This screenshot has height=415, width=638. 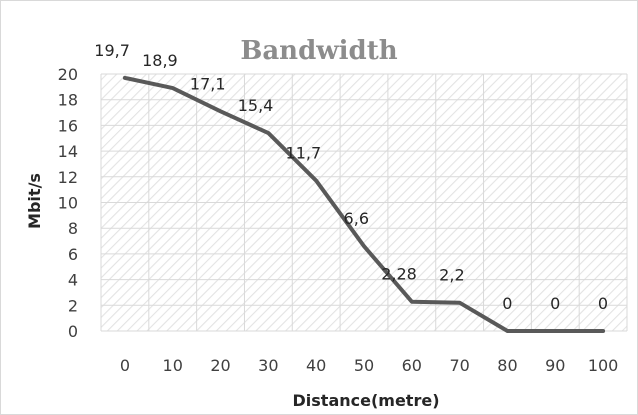 What do you see at coordinates (318, 51) in the screenshot?
I see `chart-title: Bandwidth` at bounding box center [318, 51].